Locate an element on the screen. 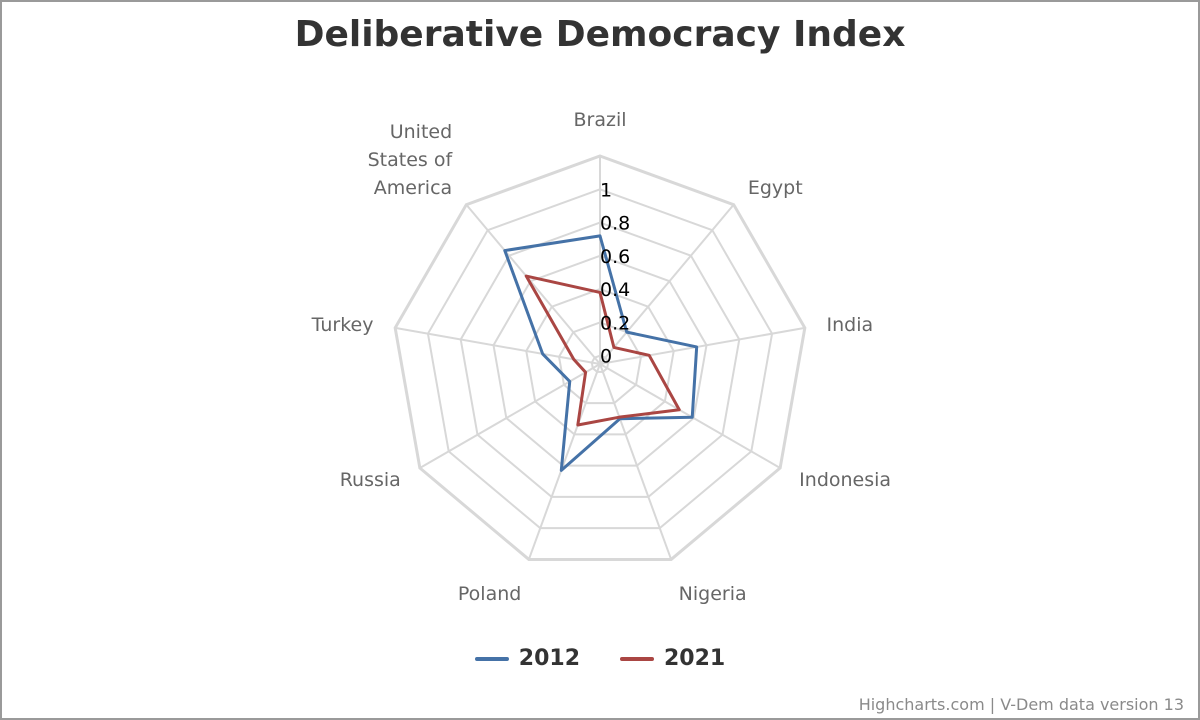 Image resolution: width=1200 pixels, height=720 pixels. category-label-poland: Poland is located at coordinates (489, 594).